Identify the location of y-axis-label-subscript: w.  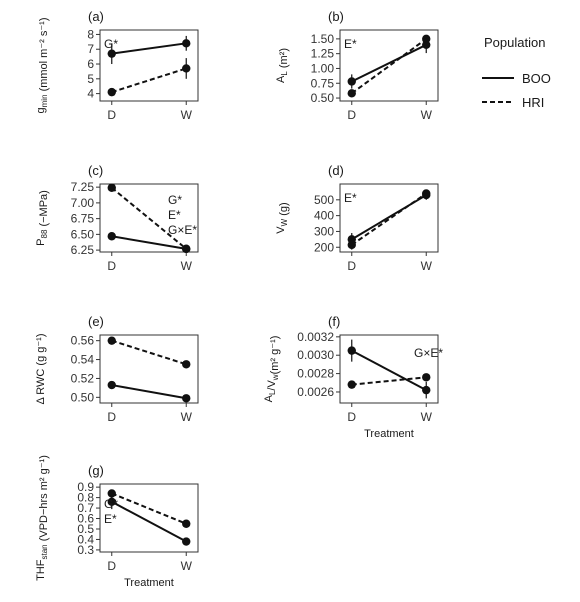
(275, 377).